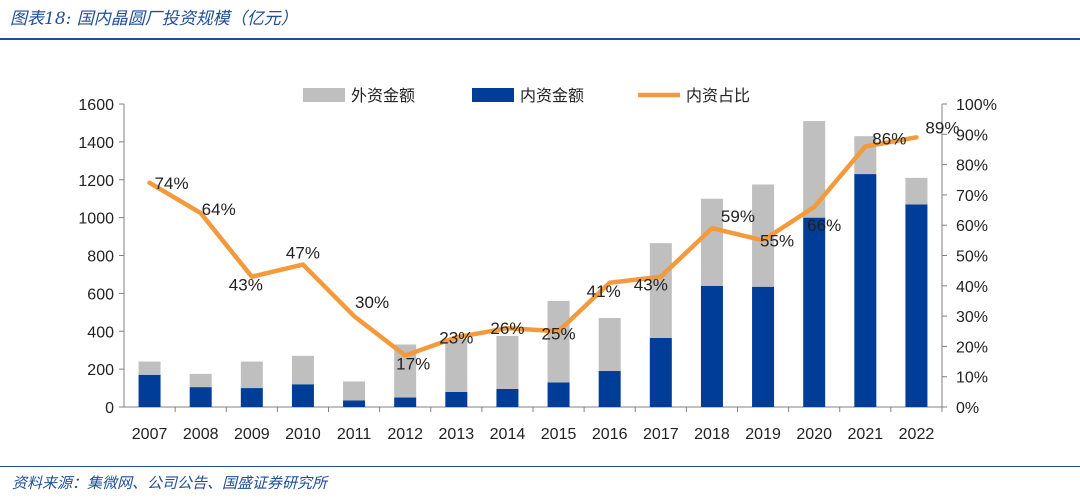  I want to click on x-tick-label: 2011, so click(354, 434).